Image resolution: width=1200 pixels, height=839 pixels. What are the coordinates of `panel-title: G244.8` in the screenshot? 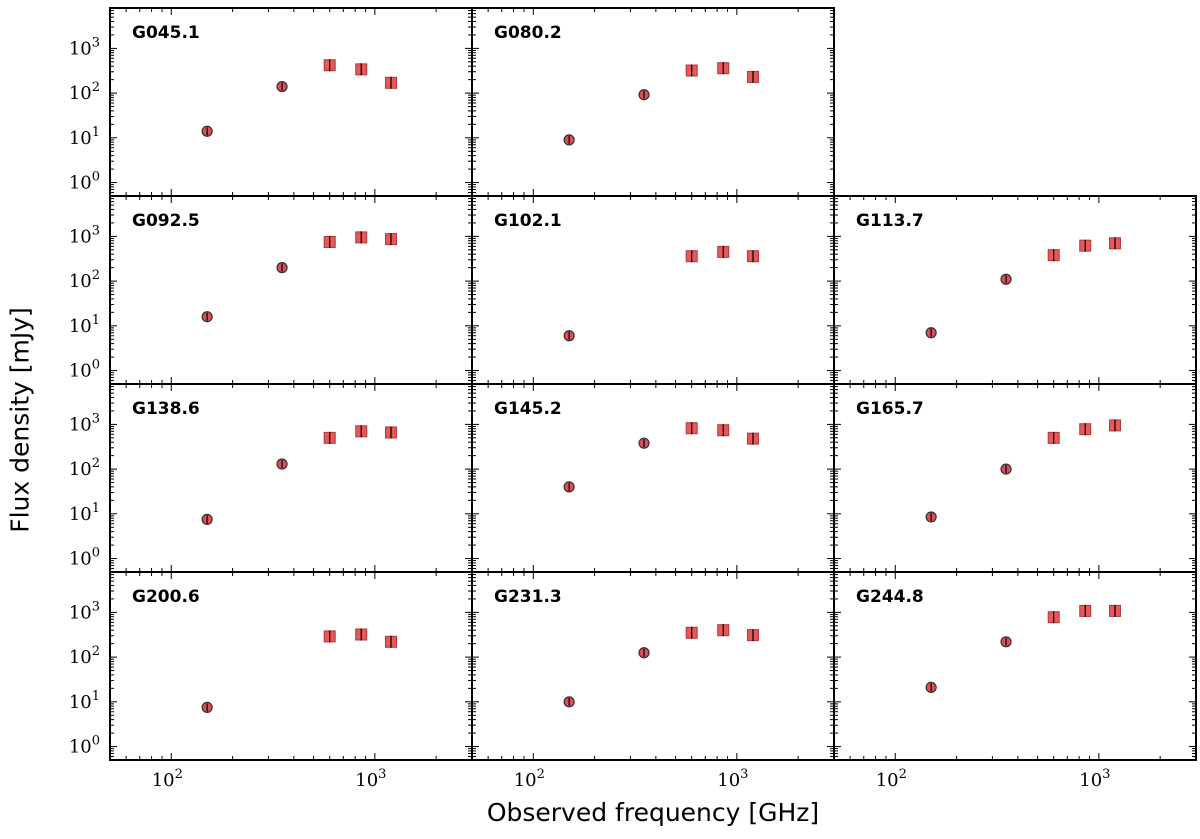 It's located at (890, 597).